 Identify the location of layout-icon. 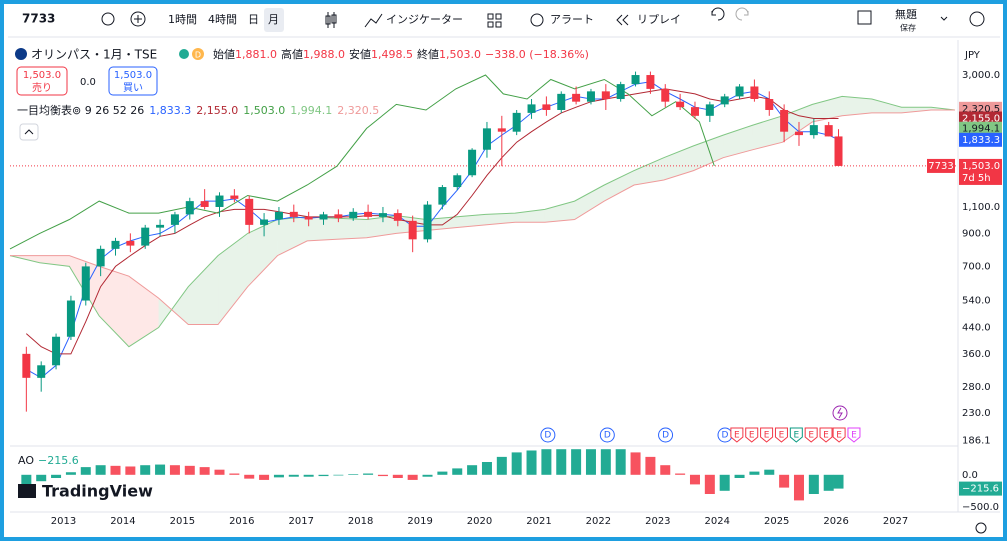
(494, 20).